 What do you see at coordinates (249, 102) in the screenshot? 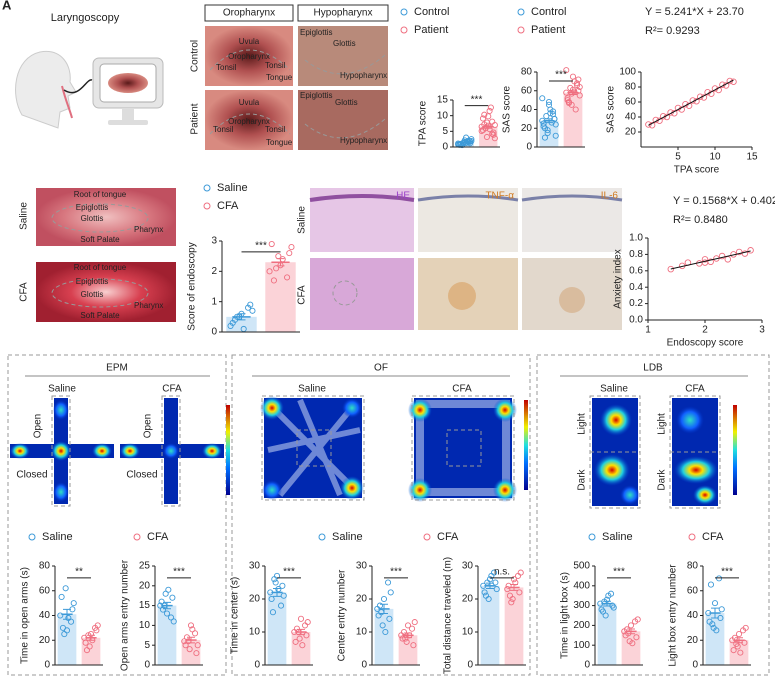
I see `anatomy-label: Uvula` at bounding box center [249, 102].